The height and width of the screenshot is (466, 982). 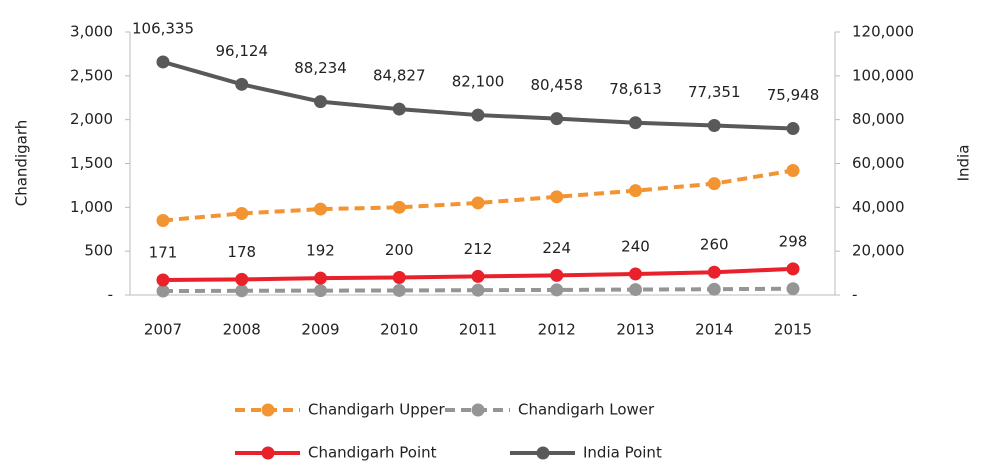 I want to click on legend-label: Chandigarh Upper, so click(x=377, y=410).